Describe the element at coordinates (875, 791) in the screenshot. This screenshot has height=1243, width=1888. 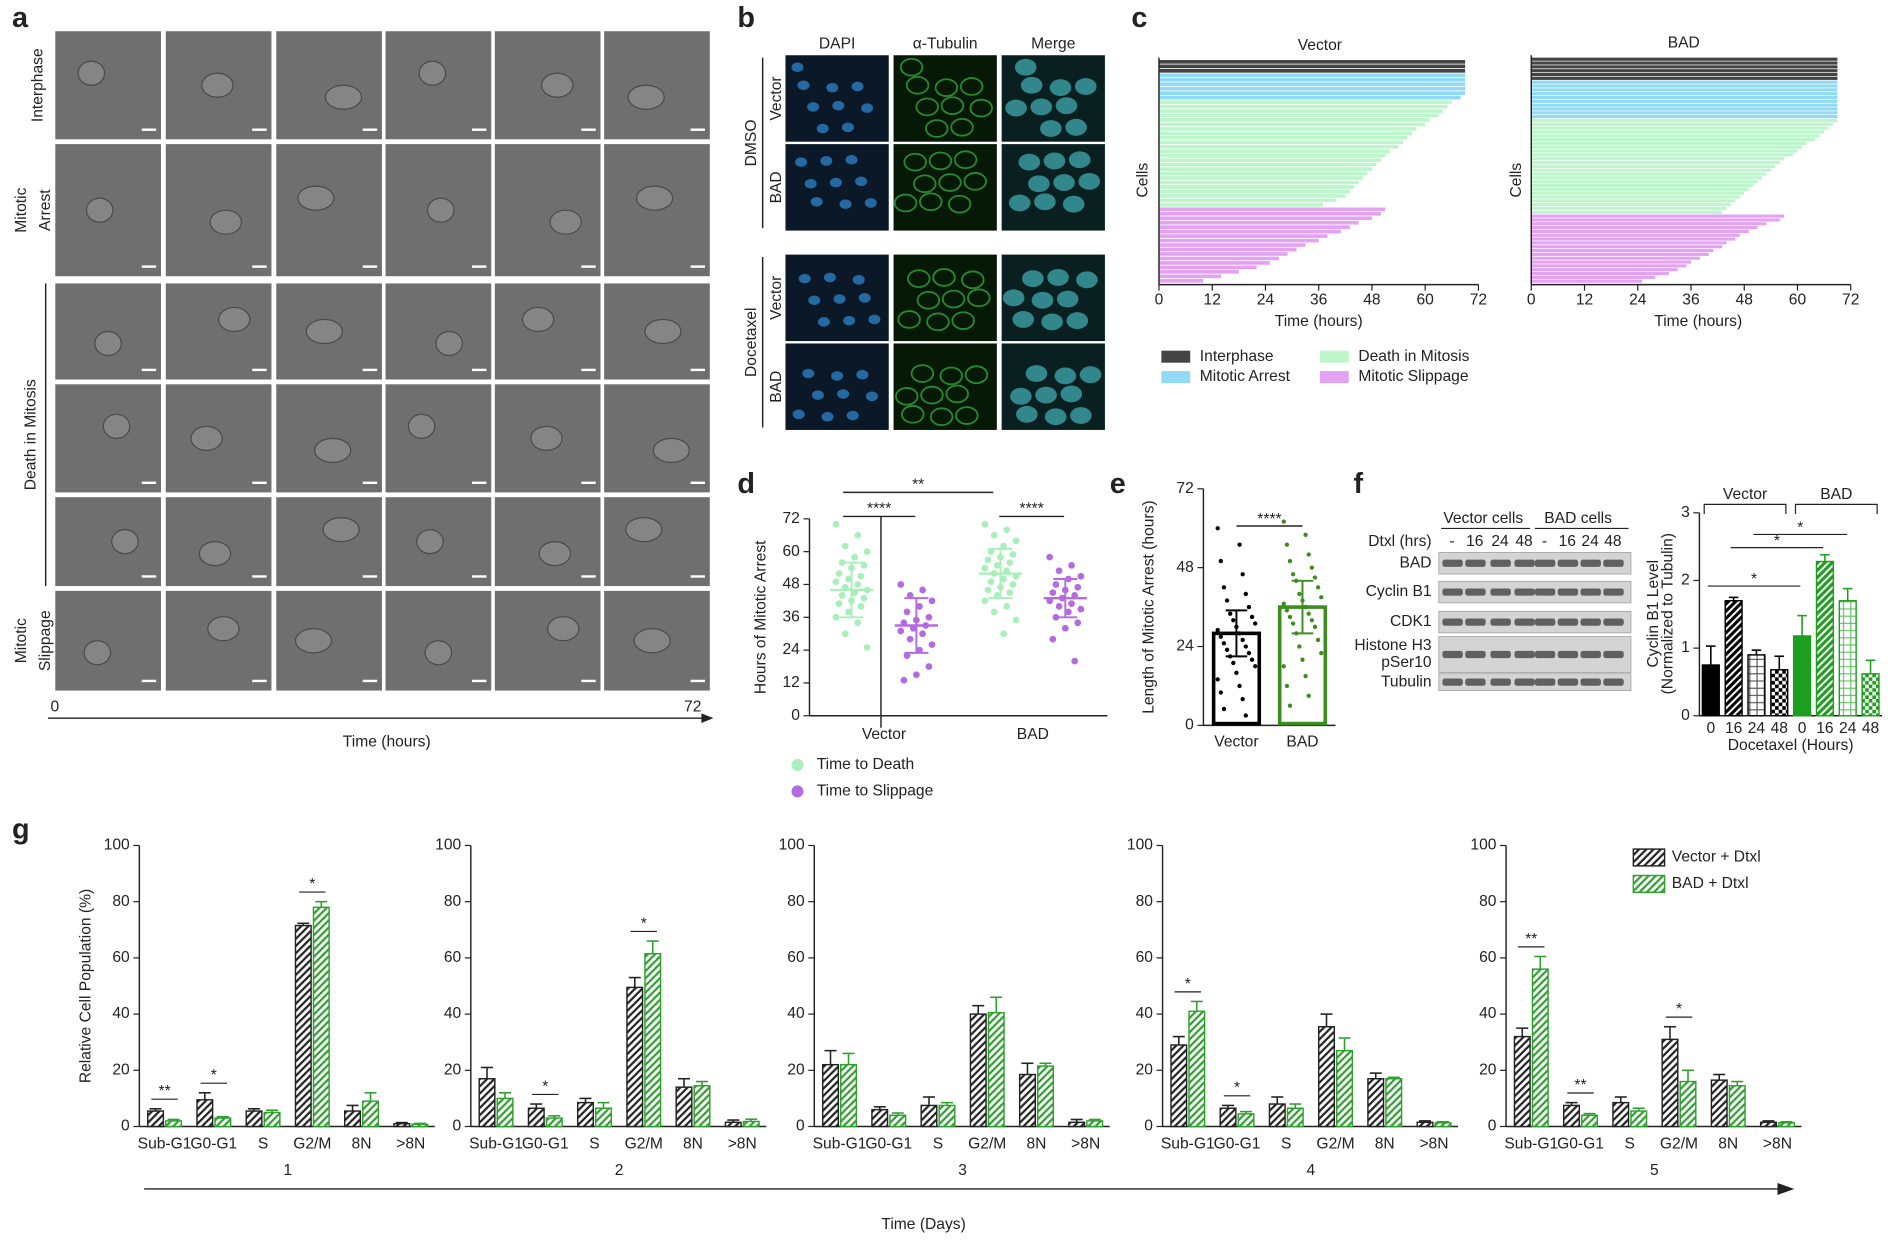
I see `legend-label: Time to Slippage` at that location.